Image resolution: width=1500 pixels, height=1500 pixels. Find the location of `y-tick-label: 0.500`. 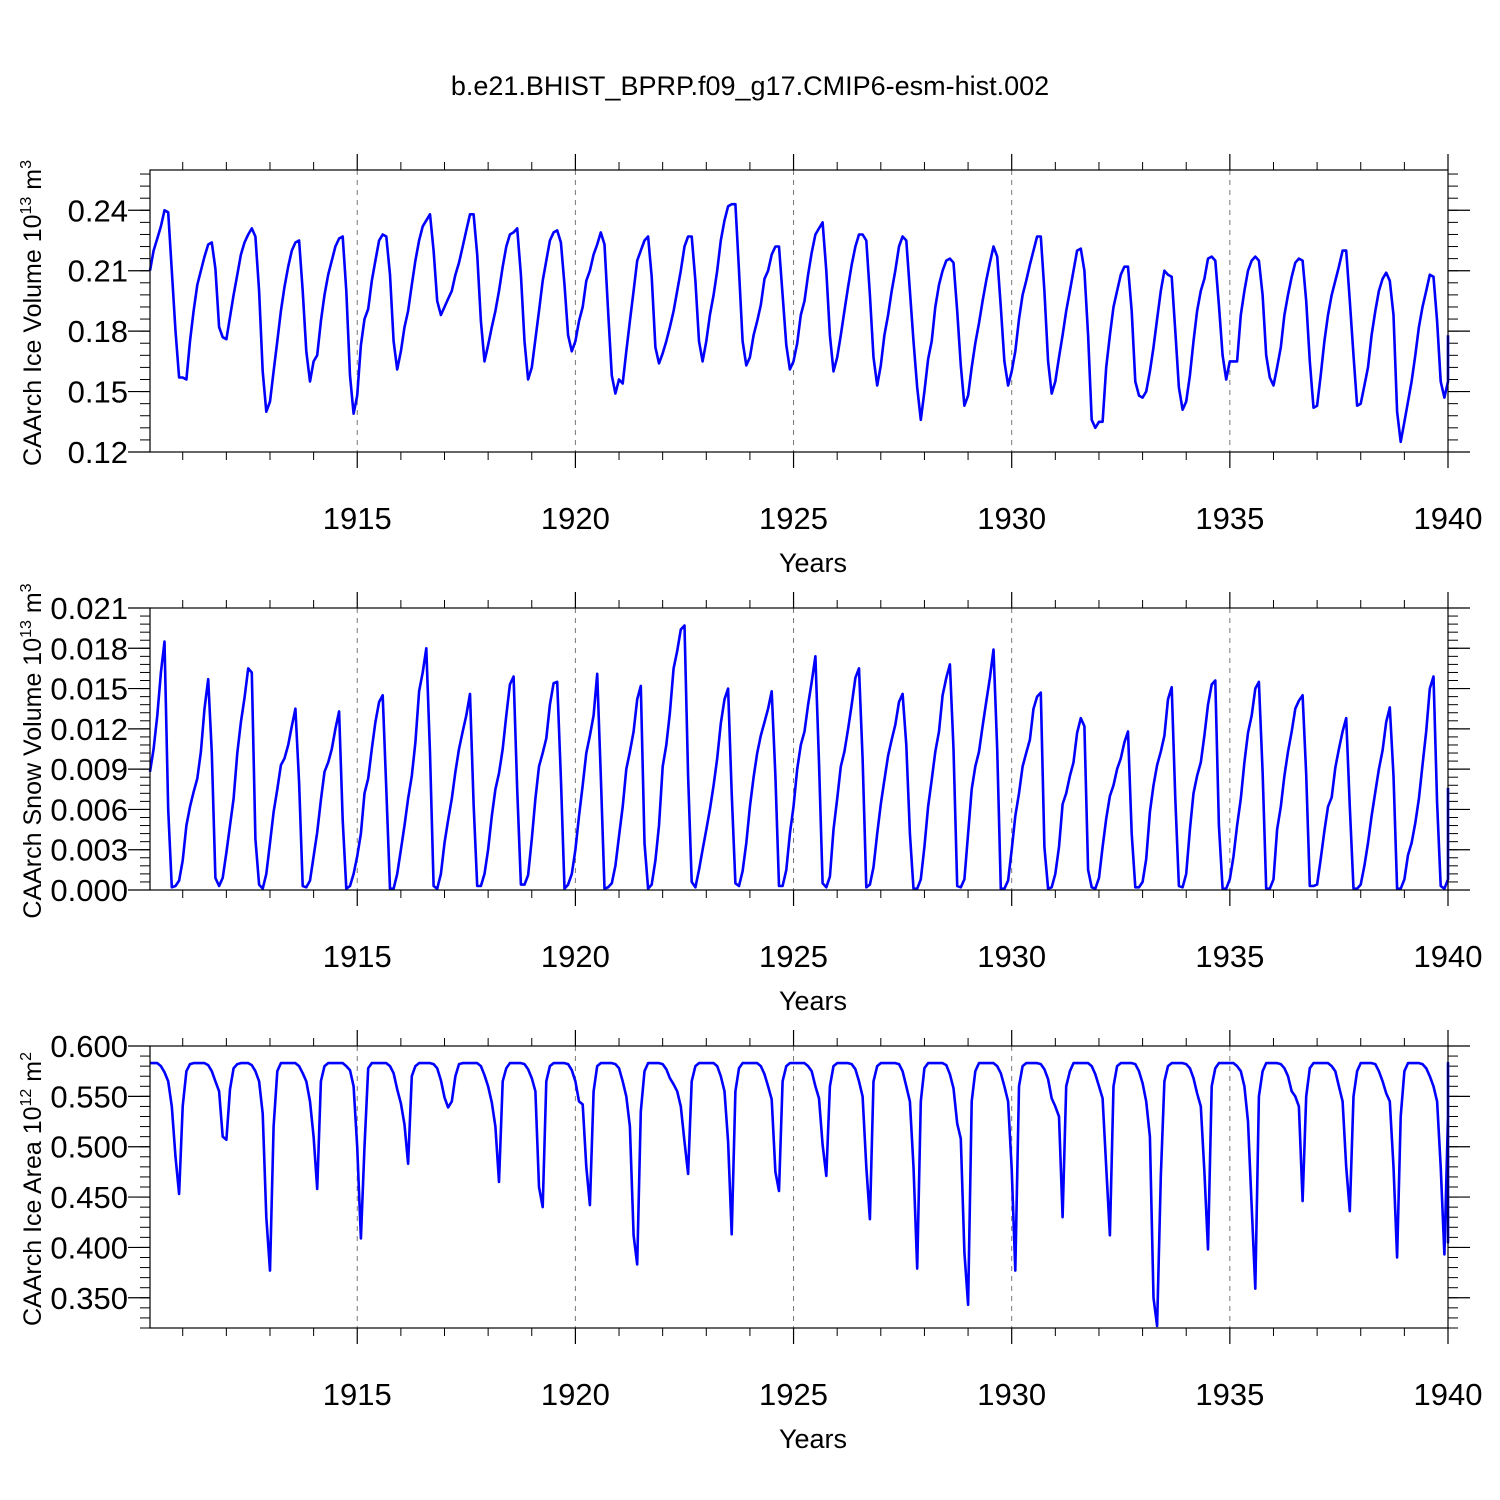

y-tick-label: 0.500 is located at coordinates (89, 1147).